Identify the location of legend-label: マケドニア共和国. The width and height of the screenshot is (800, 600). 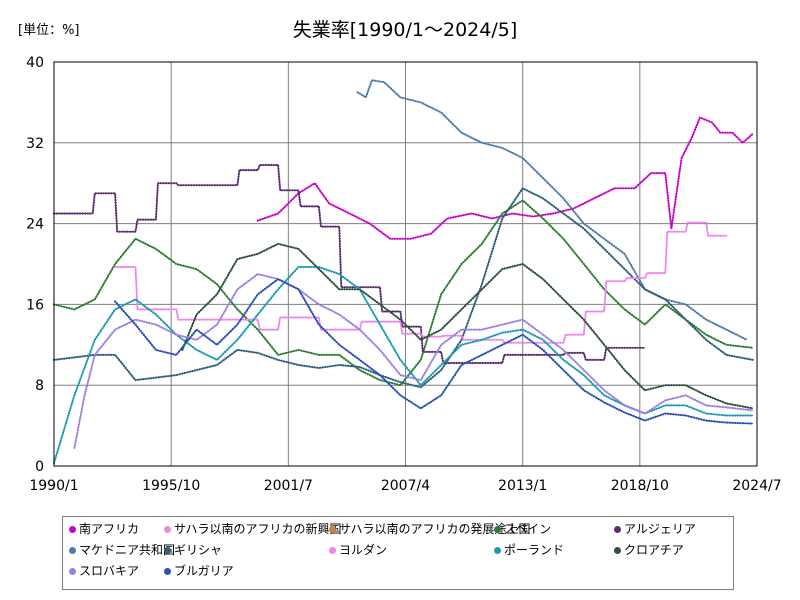
(127, 550).